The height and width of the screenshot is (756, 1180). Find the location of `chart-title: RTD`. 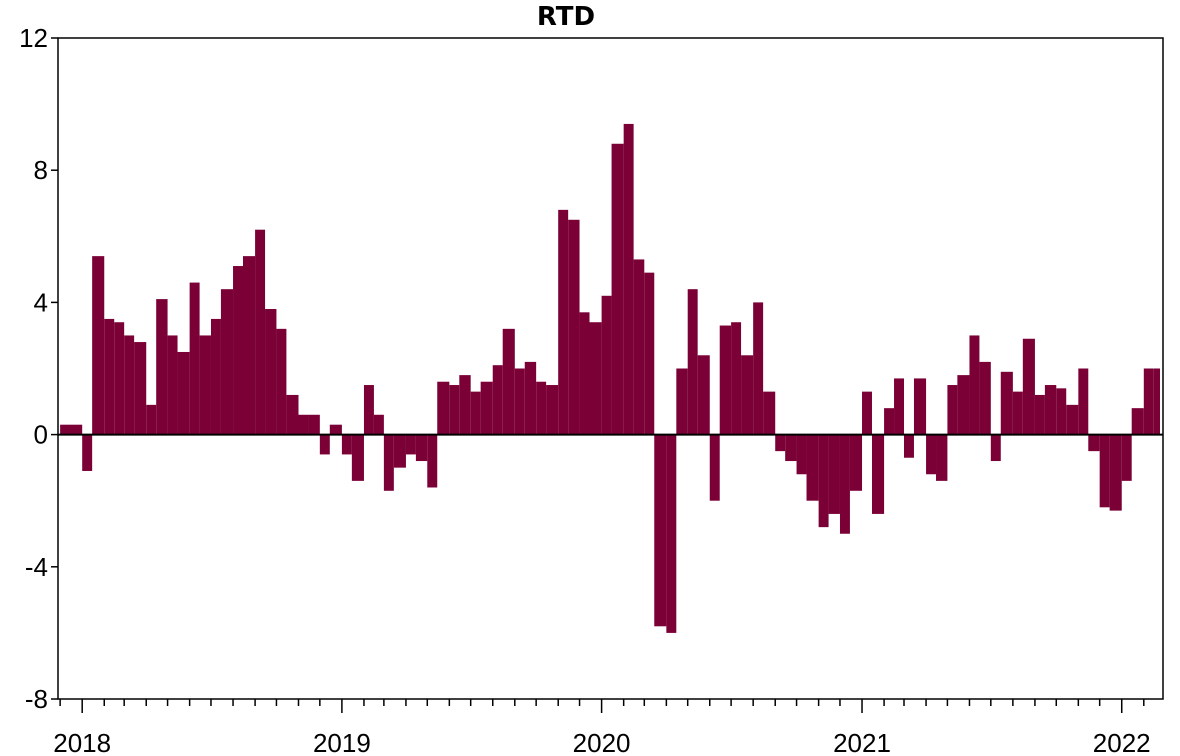

chart-title: RTD is located at coordinates (566, 17).